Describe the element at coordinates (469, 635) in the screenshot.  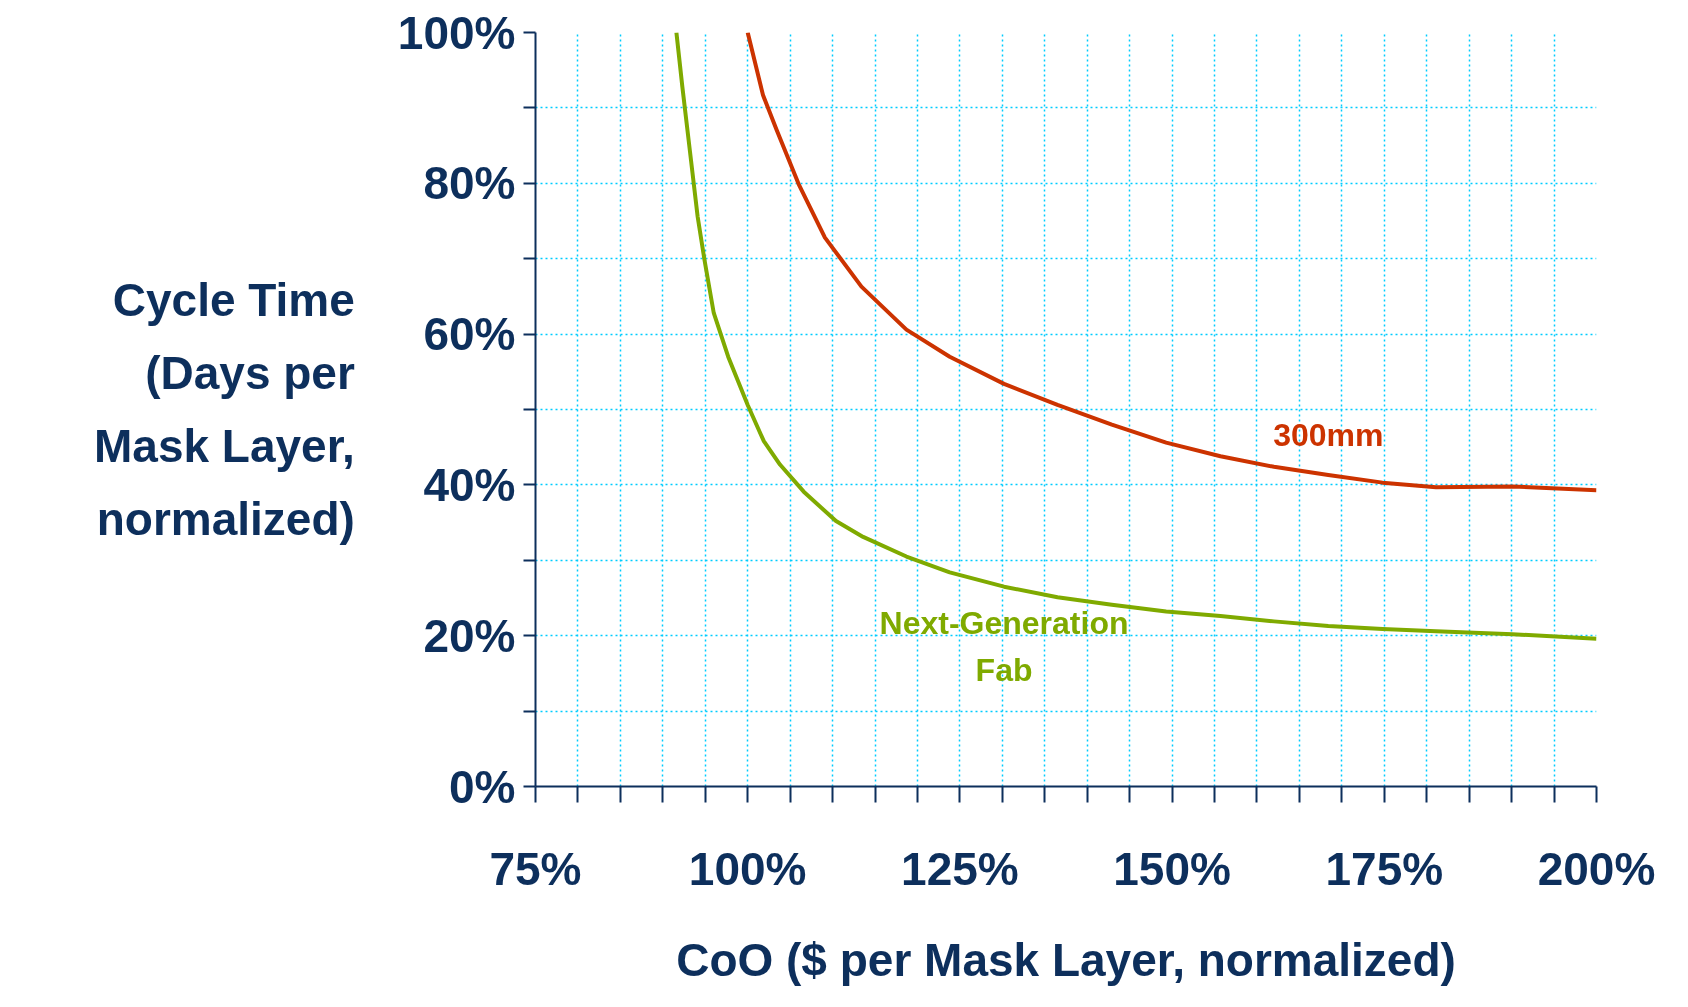
I see `y-tick-label: 20%` at that location.